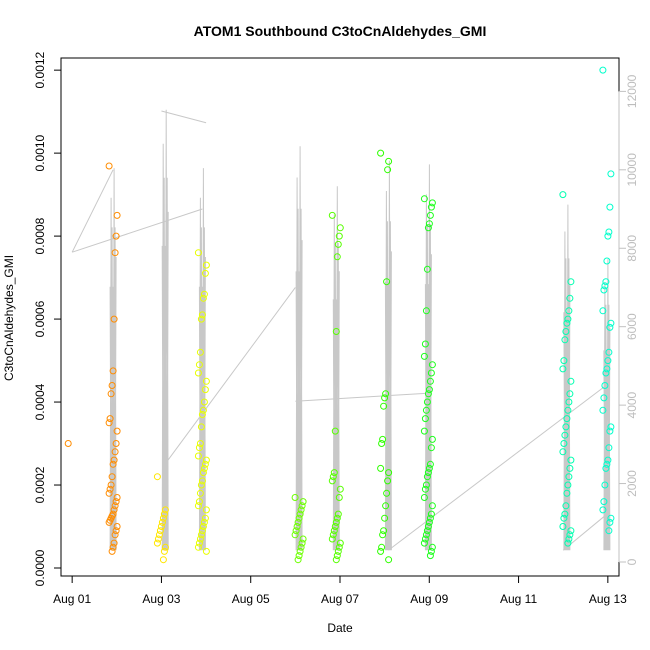 This screenshot has width=650, height=650. What do you see at coordinates (40, 235) in the screenshot?
I see `y-tick-label: 0.0008` at bounding box center [40, 235].